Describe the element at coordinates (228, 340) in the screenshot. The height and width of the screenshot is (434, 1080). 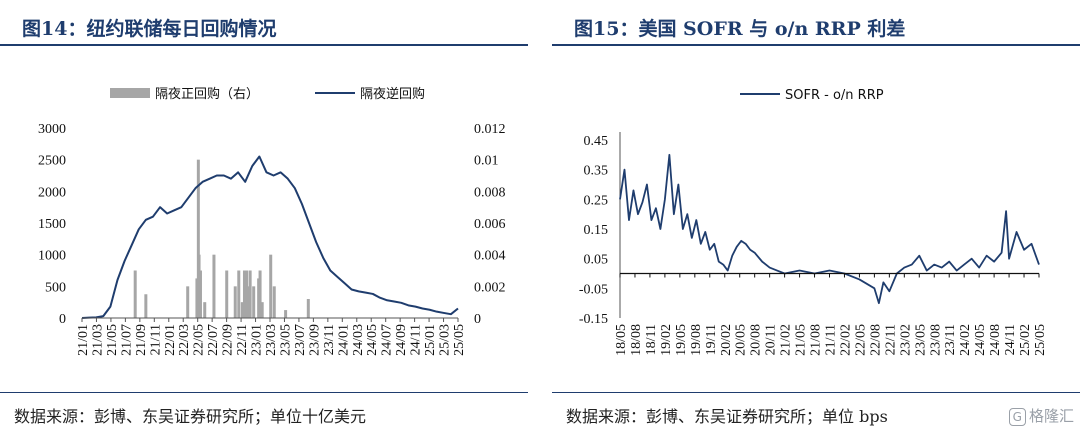
I see `x-tick-label: 22/09` at that location.